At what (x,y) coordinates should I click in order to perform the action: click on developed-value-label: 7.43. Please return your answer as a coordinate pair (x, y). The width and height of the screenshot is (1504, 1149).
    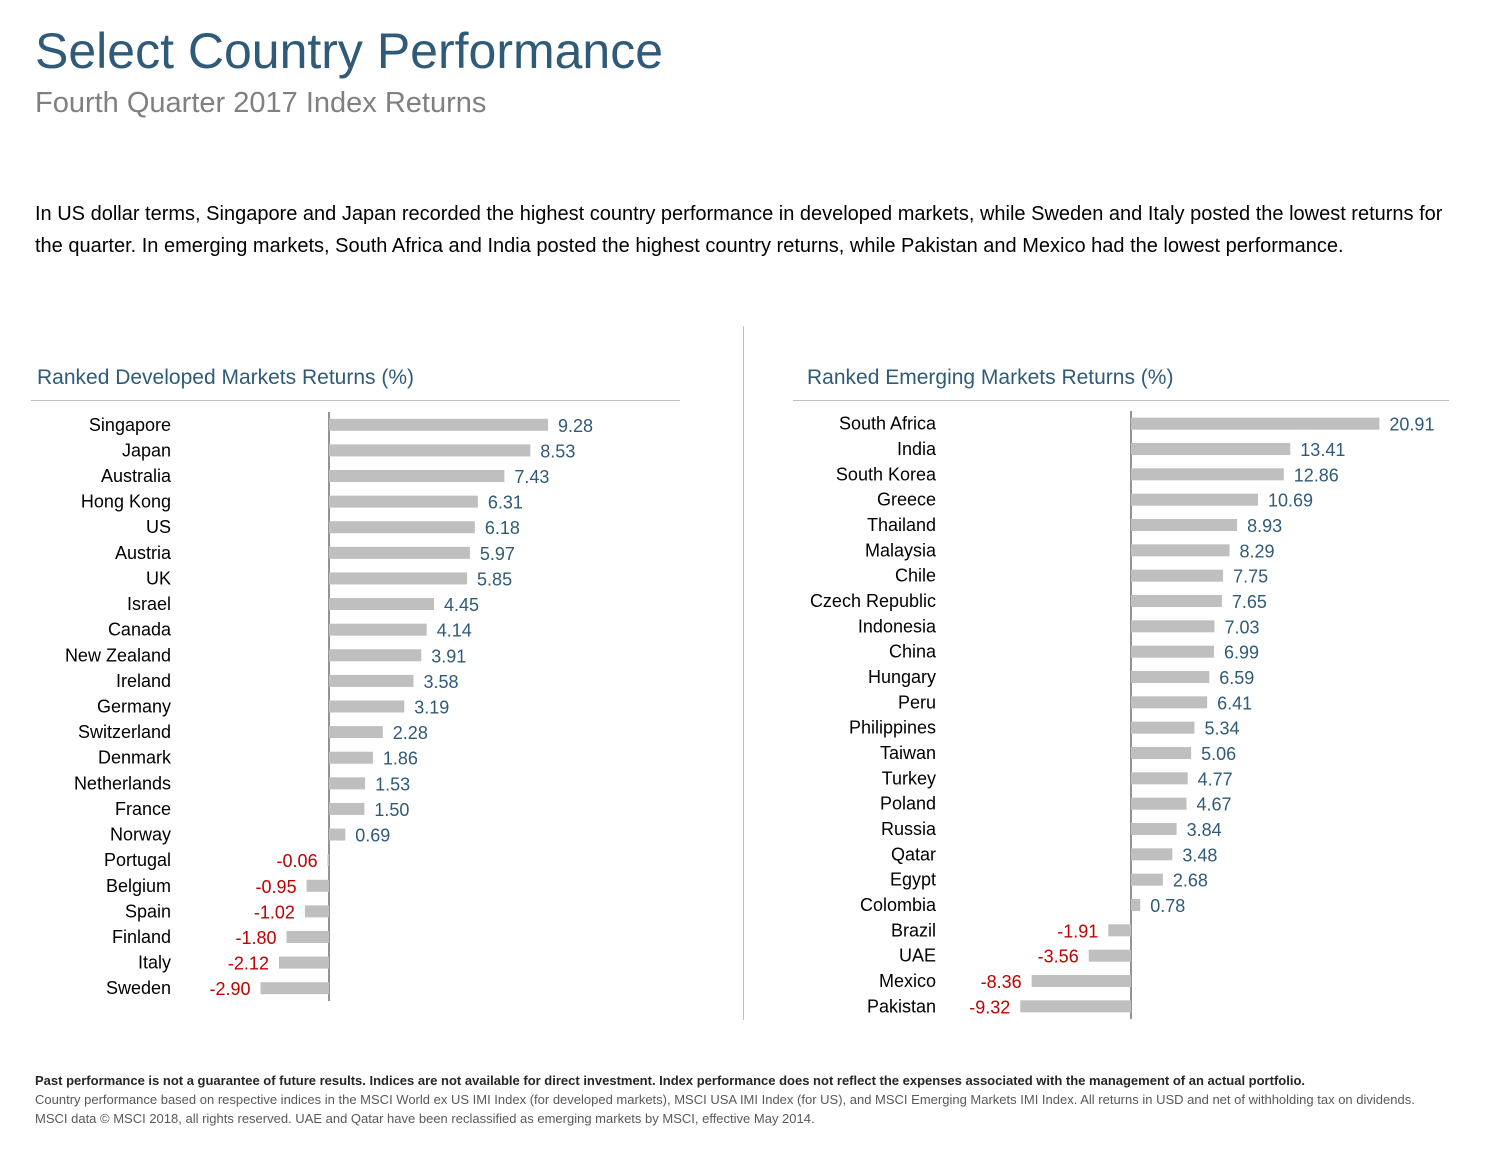
    Looking at the image, I should click on (531, 477).